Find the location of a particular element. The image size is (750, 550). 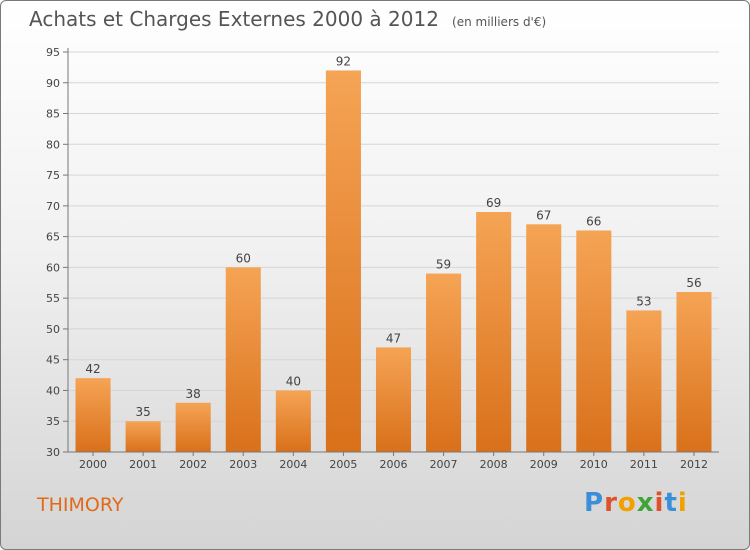

x-tick-label: 2004 is located at coordinates (293, 464).